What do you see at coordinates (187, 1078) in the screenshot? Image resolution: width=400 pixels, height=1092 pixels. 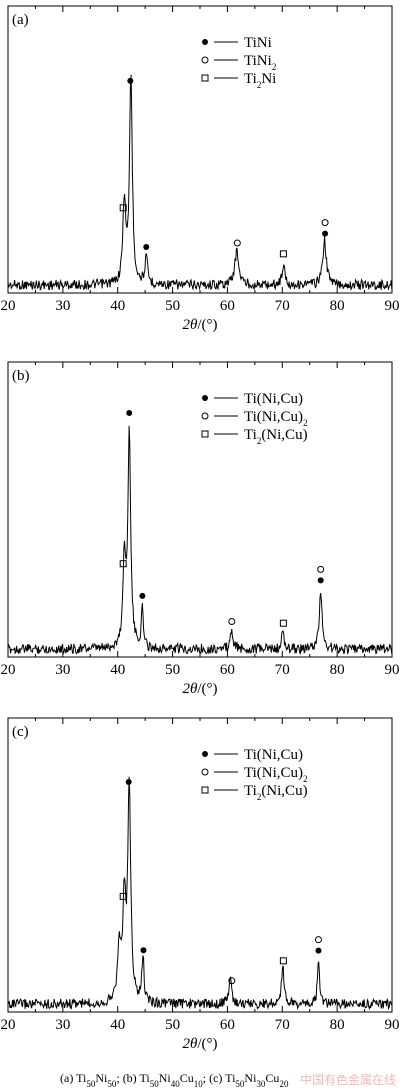 I see `caption-part: Cu` at bounding box center [187, 1078].